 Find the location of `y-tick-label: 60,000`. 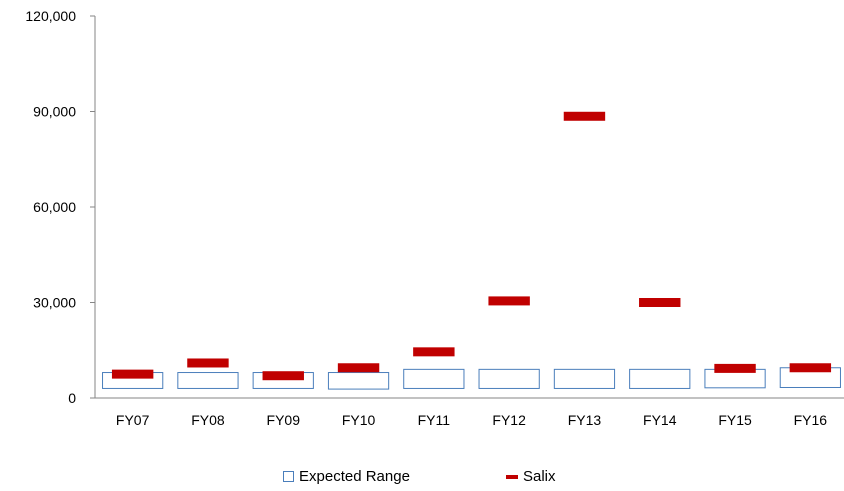

y-tick-label: 60,000 is located at coordinates (54, 207).